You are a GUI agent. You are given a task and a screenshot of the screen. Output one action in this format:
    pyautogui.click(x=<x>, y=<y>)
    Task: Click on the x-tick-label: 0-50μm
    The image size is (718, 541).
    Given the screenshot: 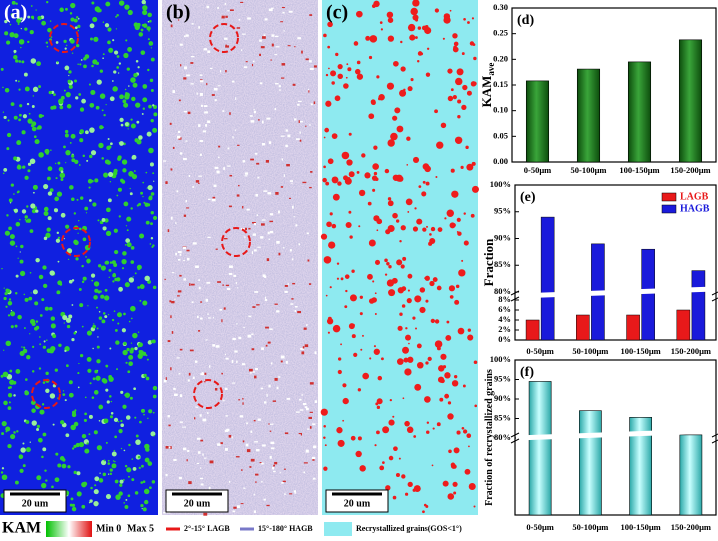 What is the action you would take?
    pyautogui.click(x=539, y=527)
    